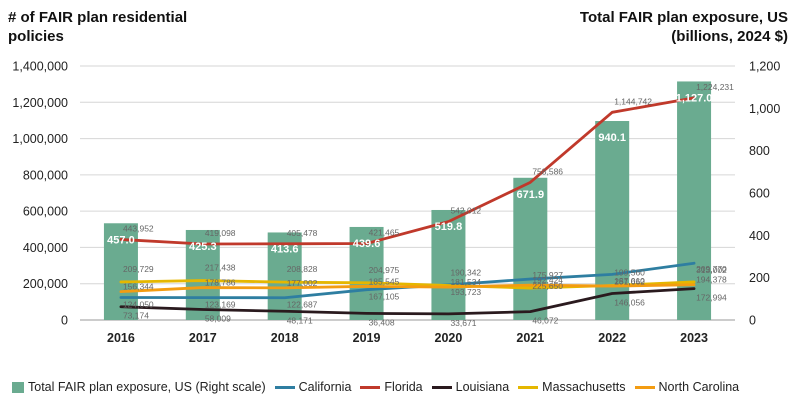 This screenshot has height=404, width=800. Describe the element at coordinates (285, 338) in the screenshot. I see `x-tick-label: 2018` at that location.